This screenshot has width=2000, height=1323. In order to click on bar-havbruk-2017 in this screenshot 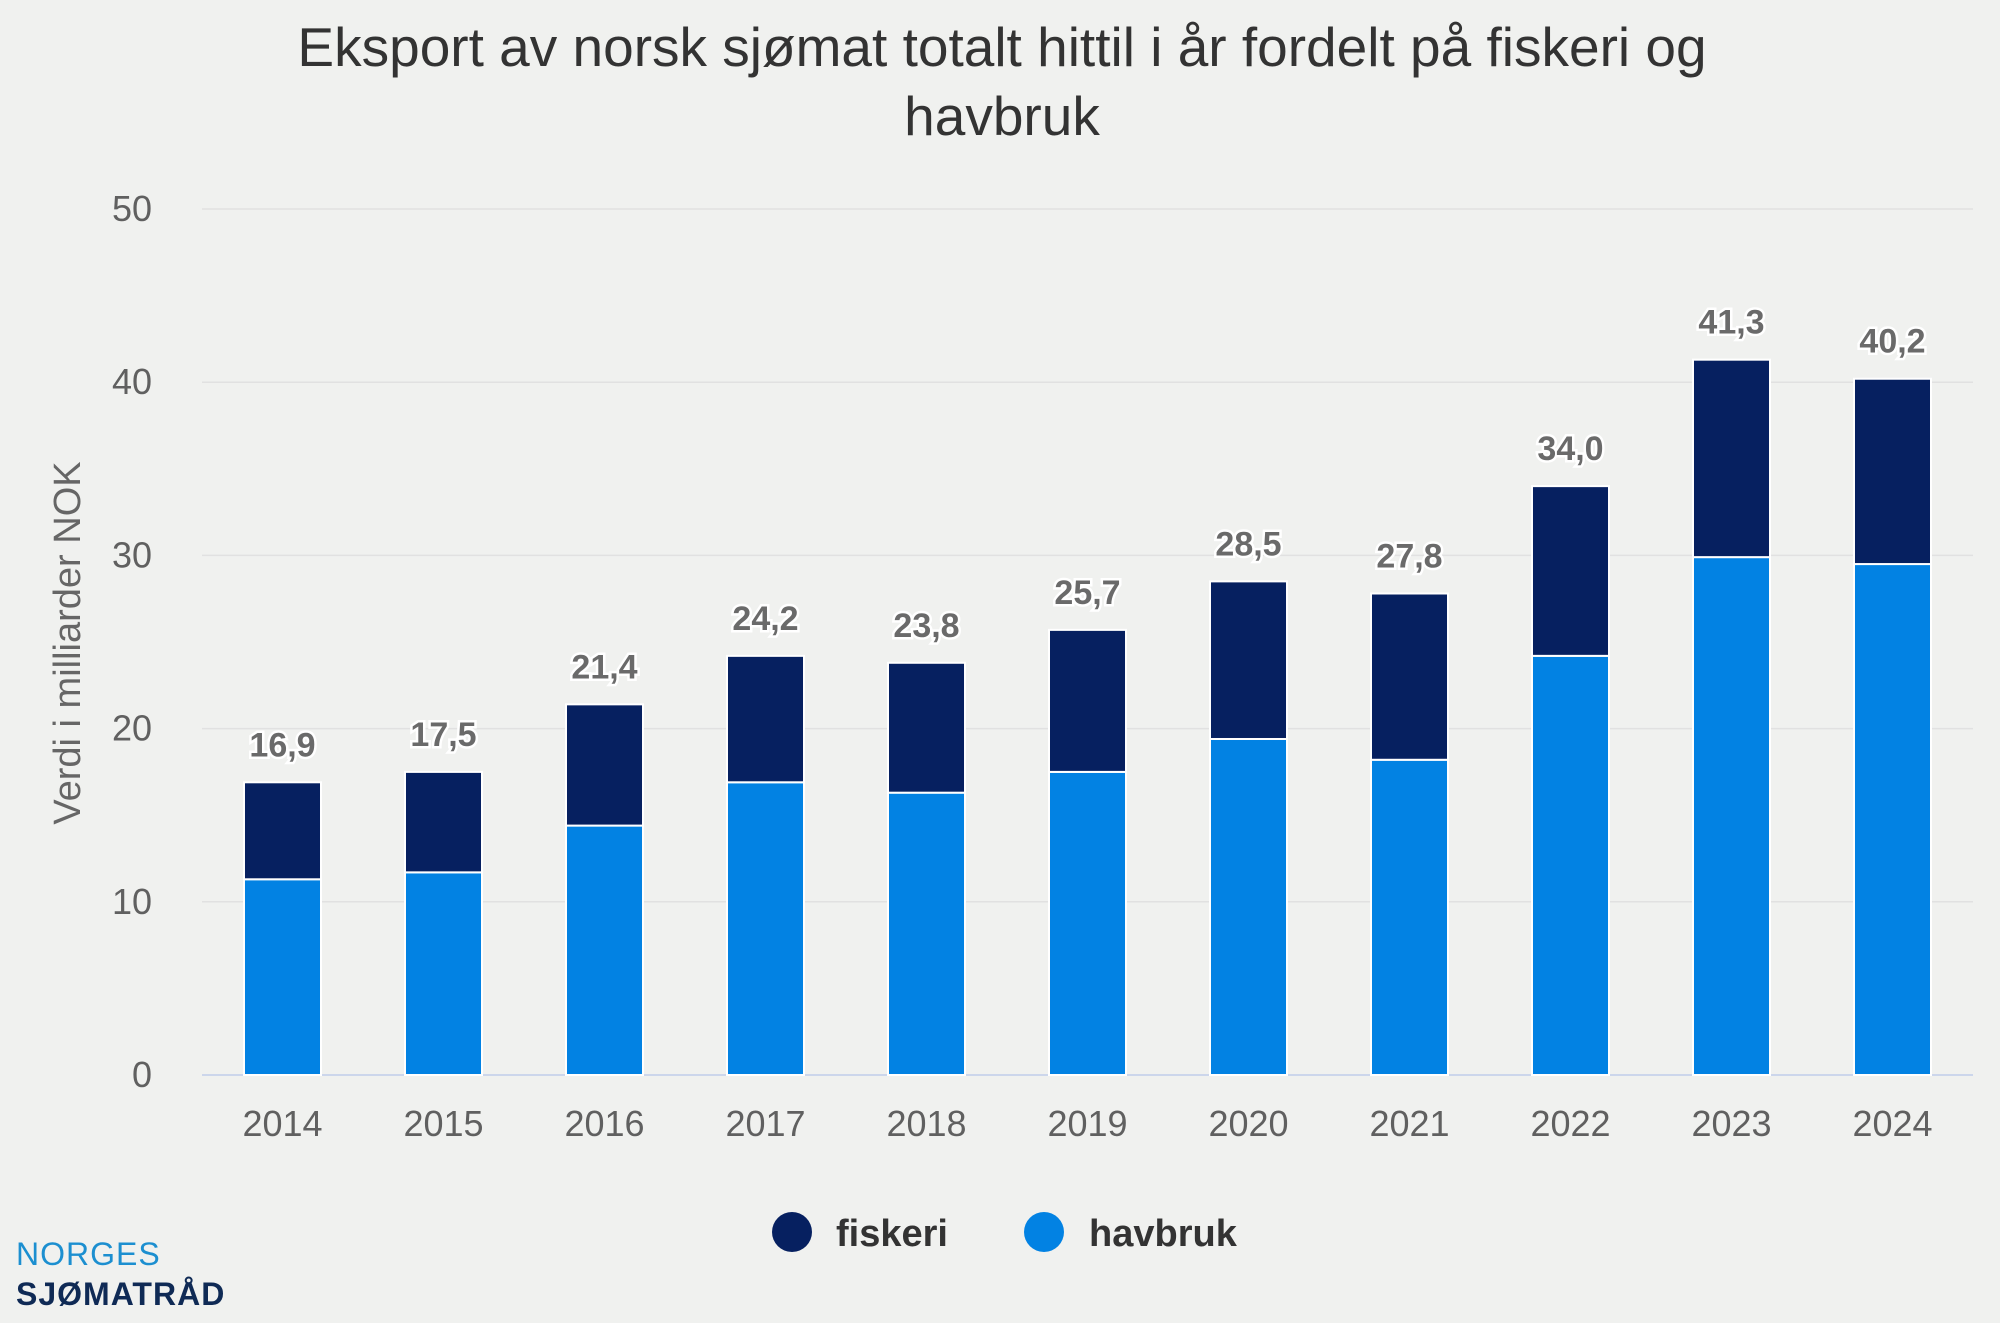, I will do `click(765, 928)`.